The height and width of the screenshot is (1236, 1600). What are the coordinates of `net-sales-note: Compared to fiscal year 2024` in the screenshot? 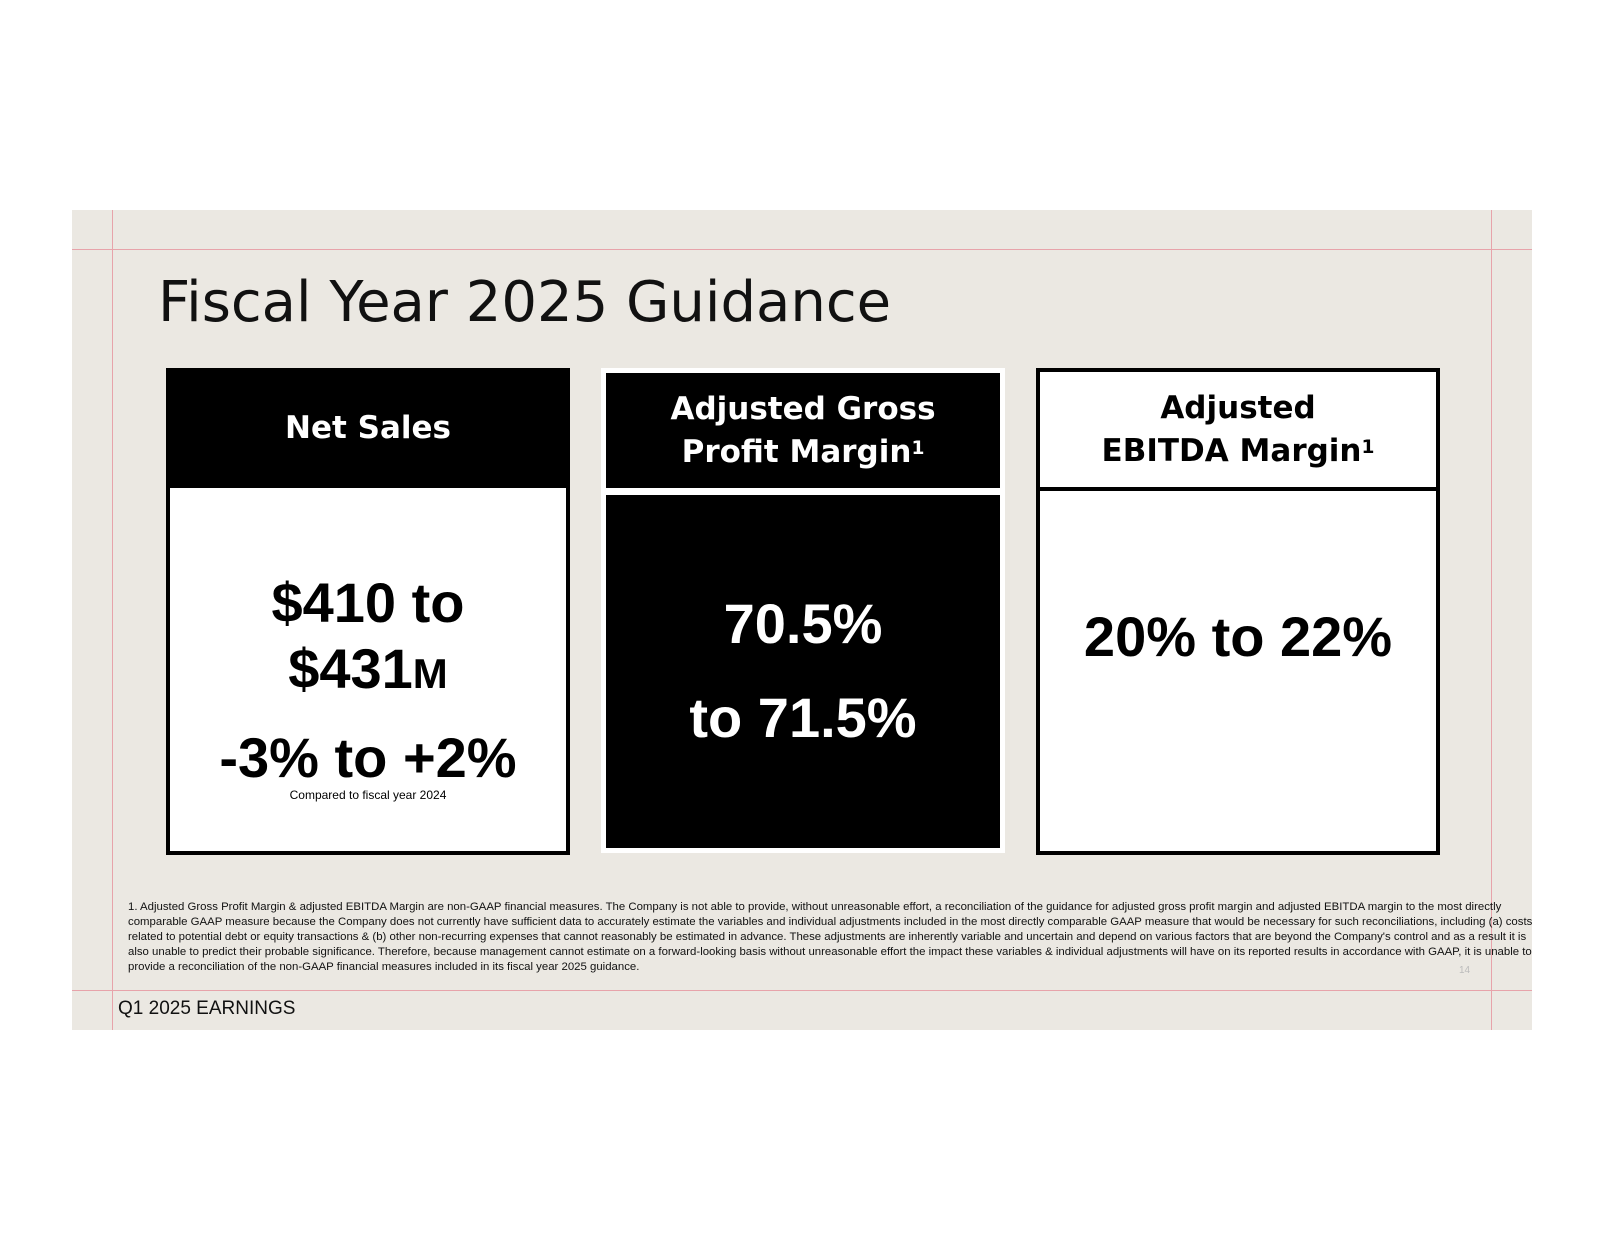 It's located at (368, 795).